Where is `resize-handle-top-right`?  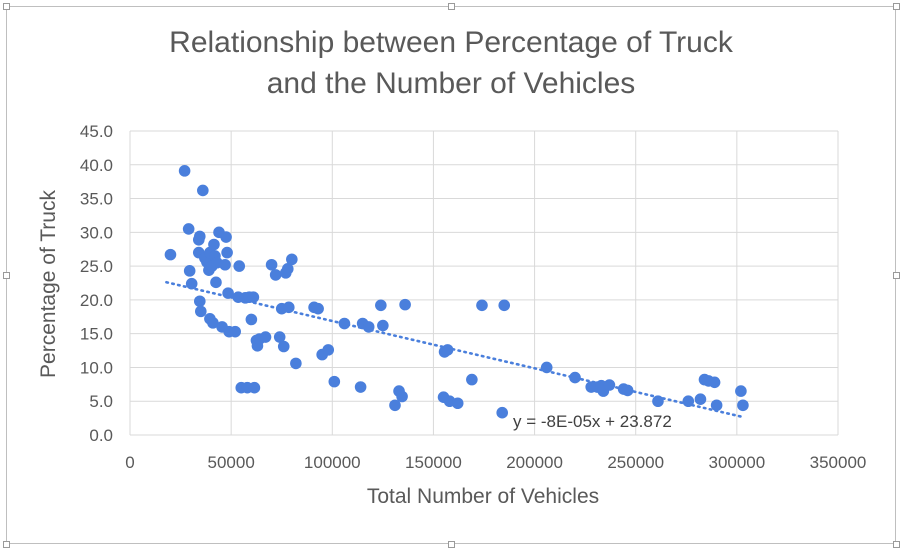 resize-handle-top-right is located at coordinates (896, 6).